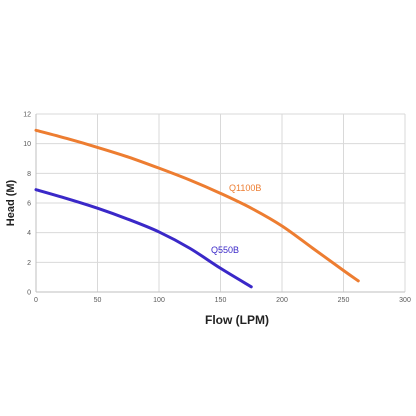  I want to click on y-tick-label: 2, so click(29, 263).